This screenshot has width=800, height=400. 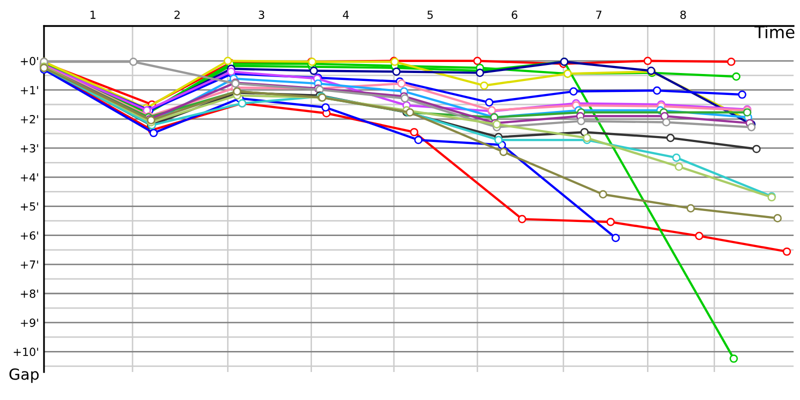 I want to click on y-tick-label: +9', so click(x=29, y=322).